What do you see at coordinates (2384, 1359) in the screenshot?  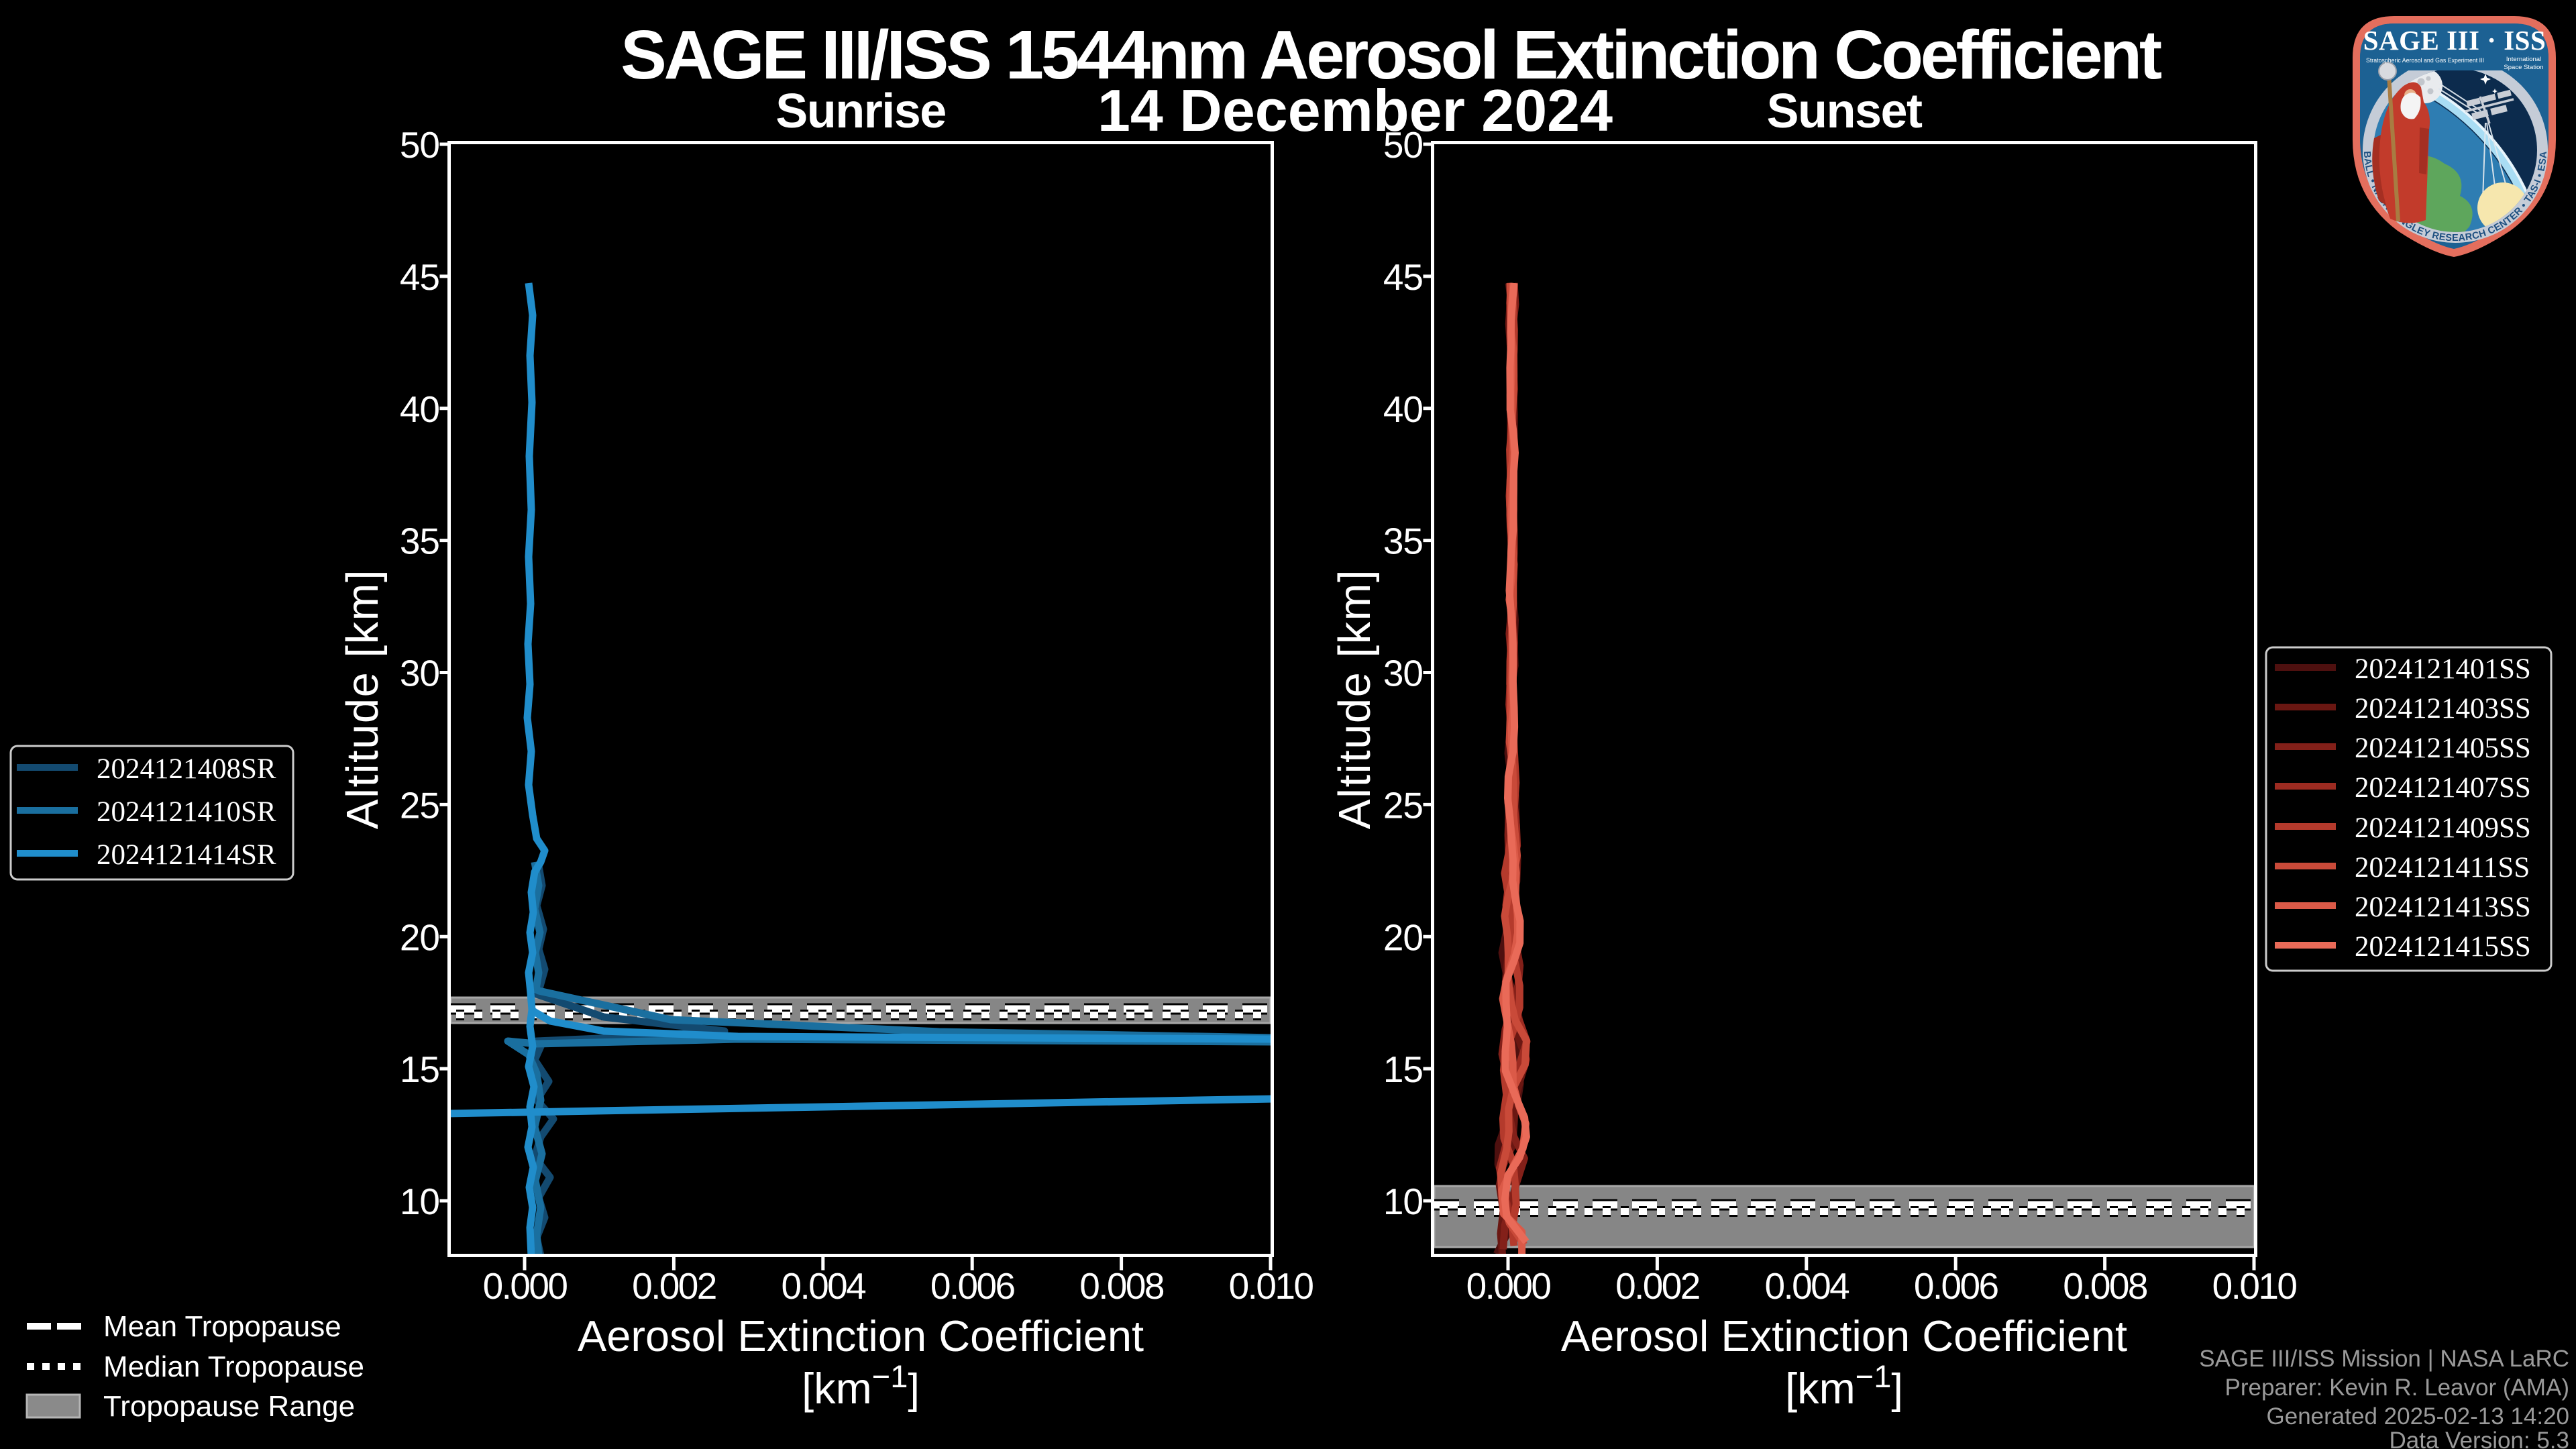 I see `svg-text:SAGE III/ISS Mission | NASA La: SAGE III/ISS Mission | NASA LaRC` at bounding box center [2384, 1359].